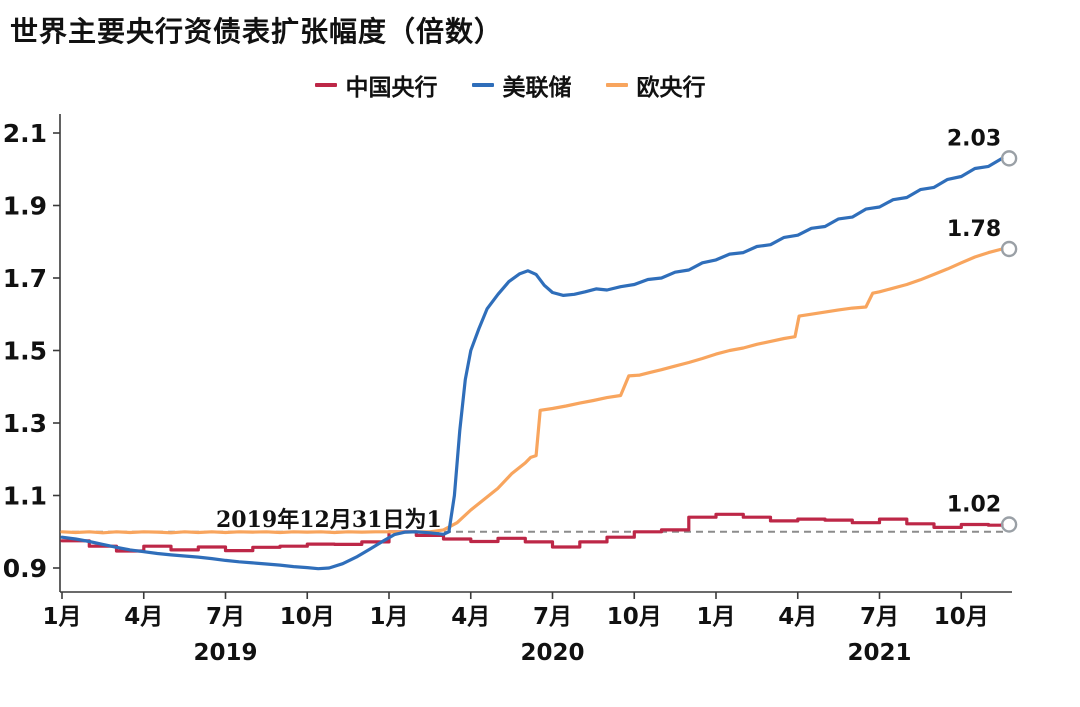  What do you see at coordinates (329, 520) in the screenshot?
I see `baseline-annotation: 2019年12月31日为1` at bounding box center [329, 520].